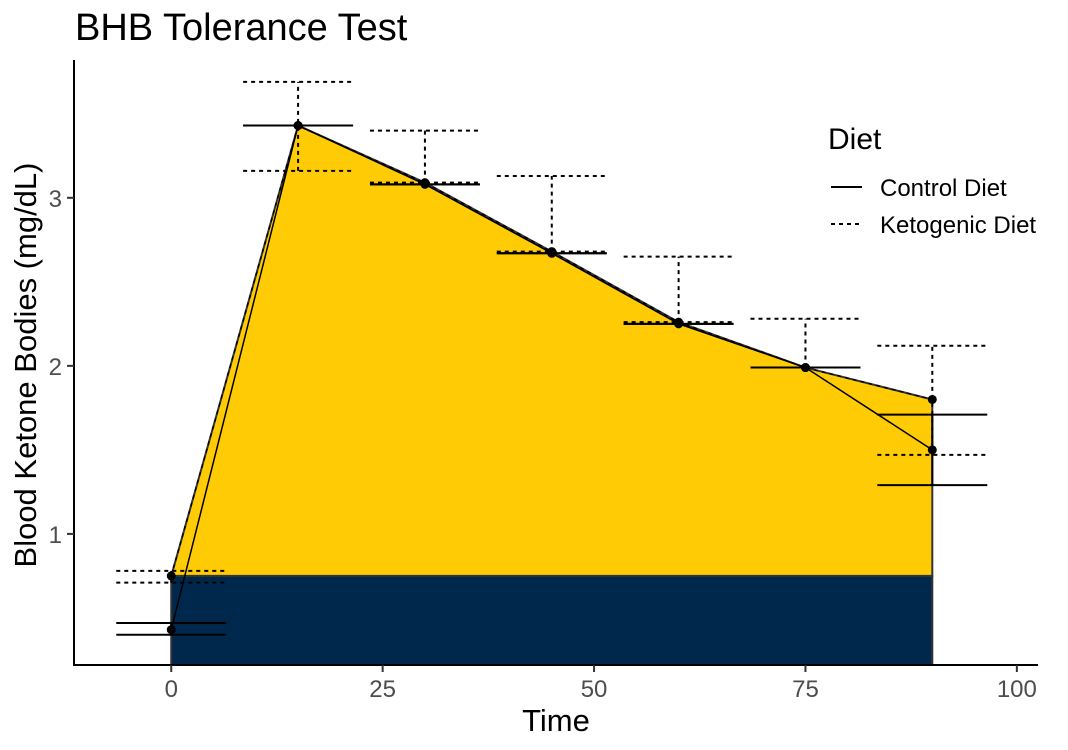  I want to click on x-tick-label: 0, so click(171, 689).